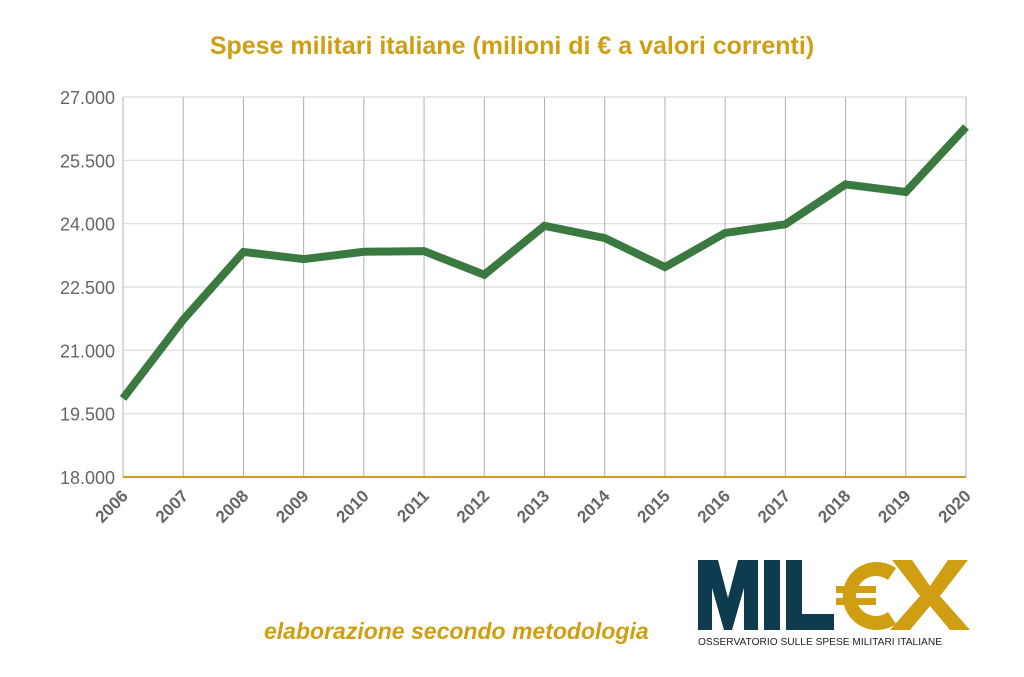  I want to click on x-tick-label: 2018, so click(834, 506).